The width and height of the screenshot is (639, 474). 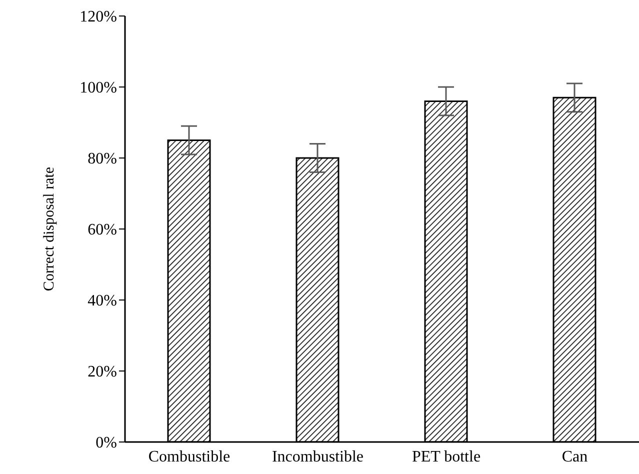 I want to click on x-tick-label: Can, so click(x=575, y=457).